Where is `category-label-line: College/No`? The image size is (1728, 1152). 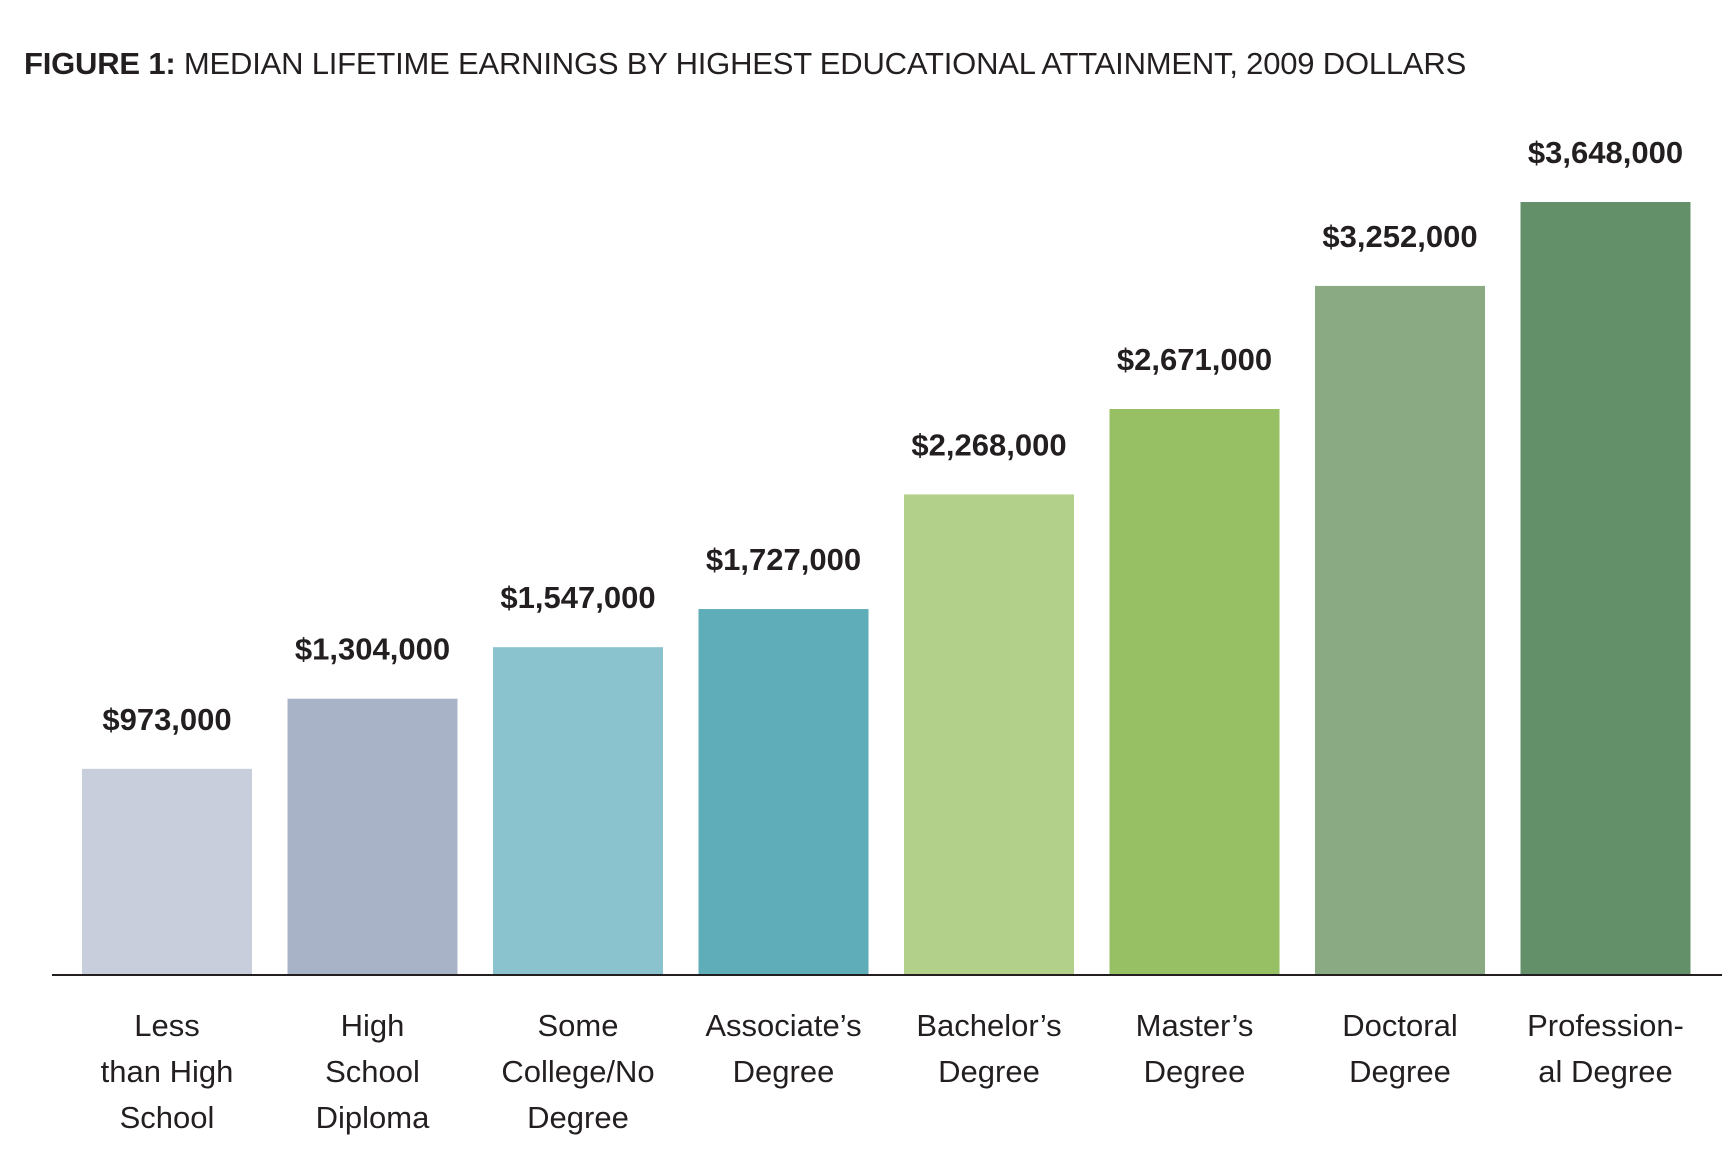
category-label-line: College/No is located at coordinates (577, 1071).